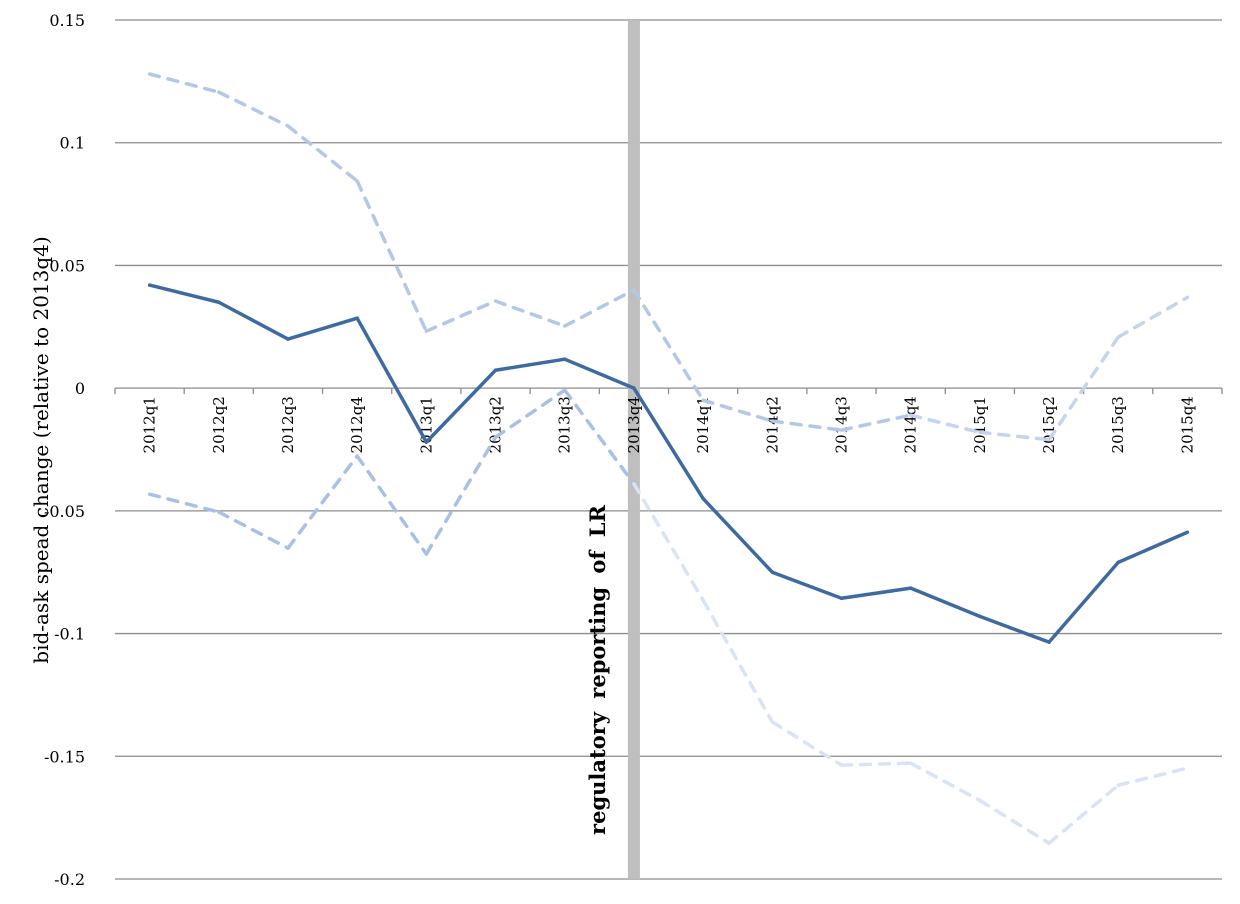 The image size is (1240, 904). What do you see at coordinates (64, 511) in the screenshot?
I see `y-tick-label: -0.05` at bounding box center [64, 511].